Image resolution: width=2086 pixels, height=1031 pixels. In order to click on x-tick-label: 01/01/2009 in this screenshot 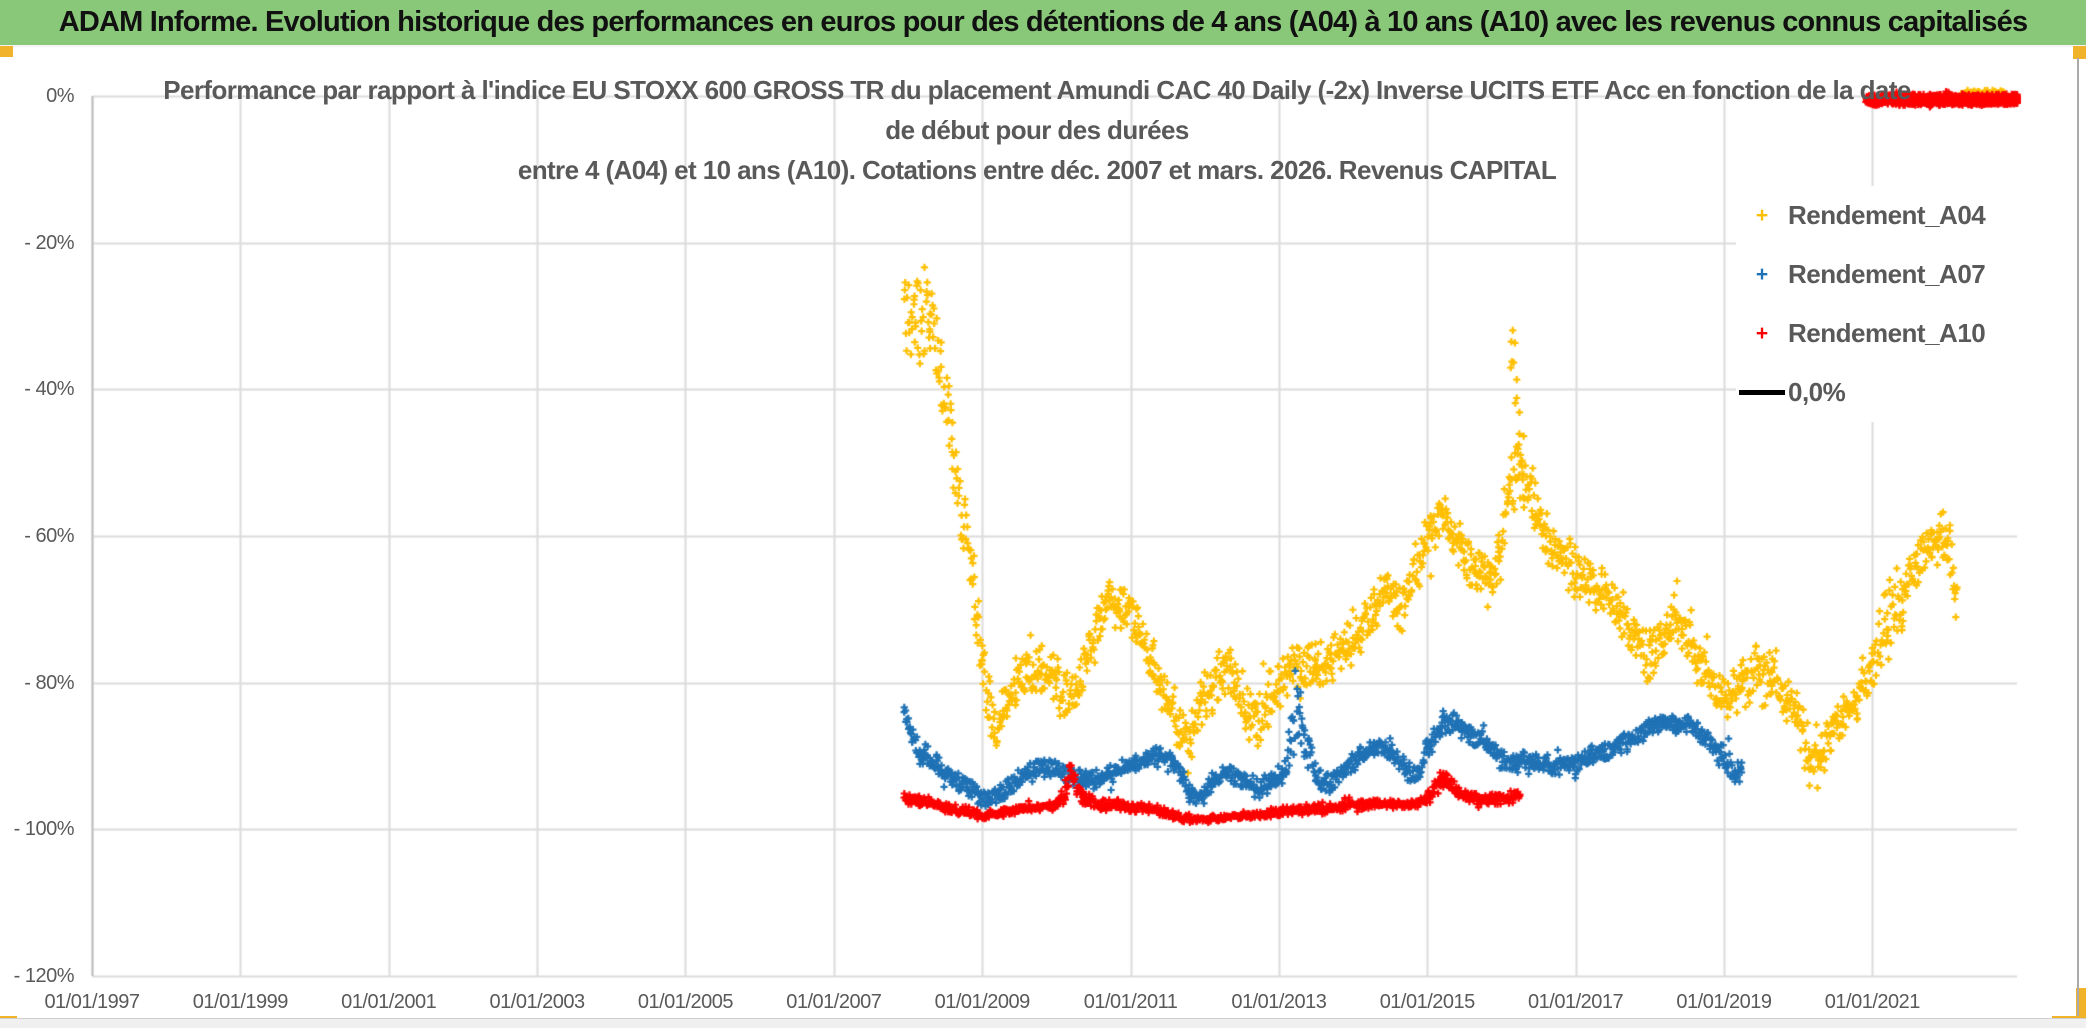, I will do `click(982, 1002)`.